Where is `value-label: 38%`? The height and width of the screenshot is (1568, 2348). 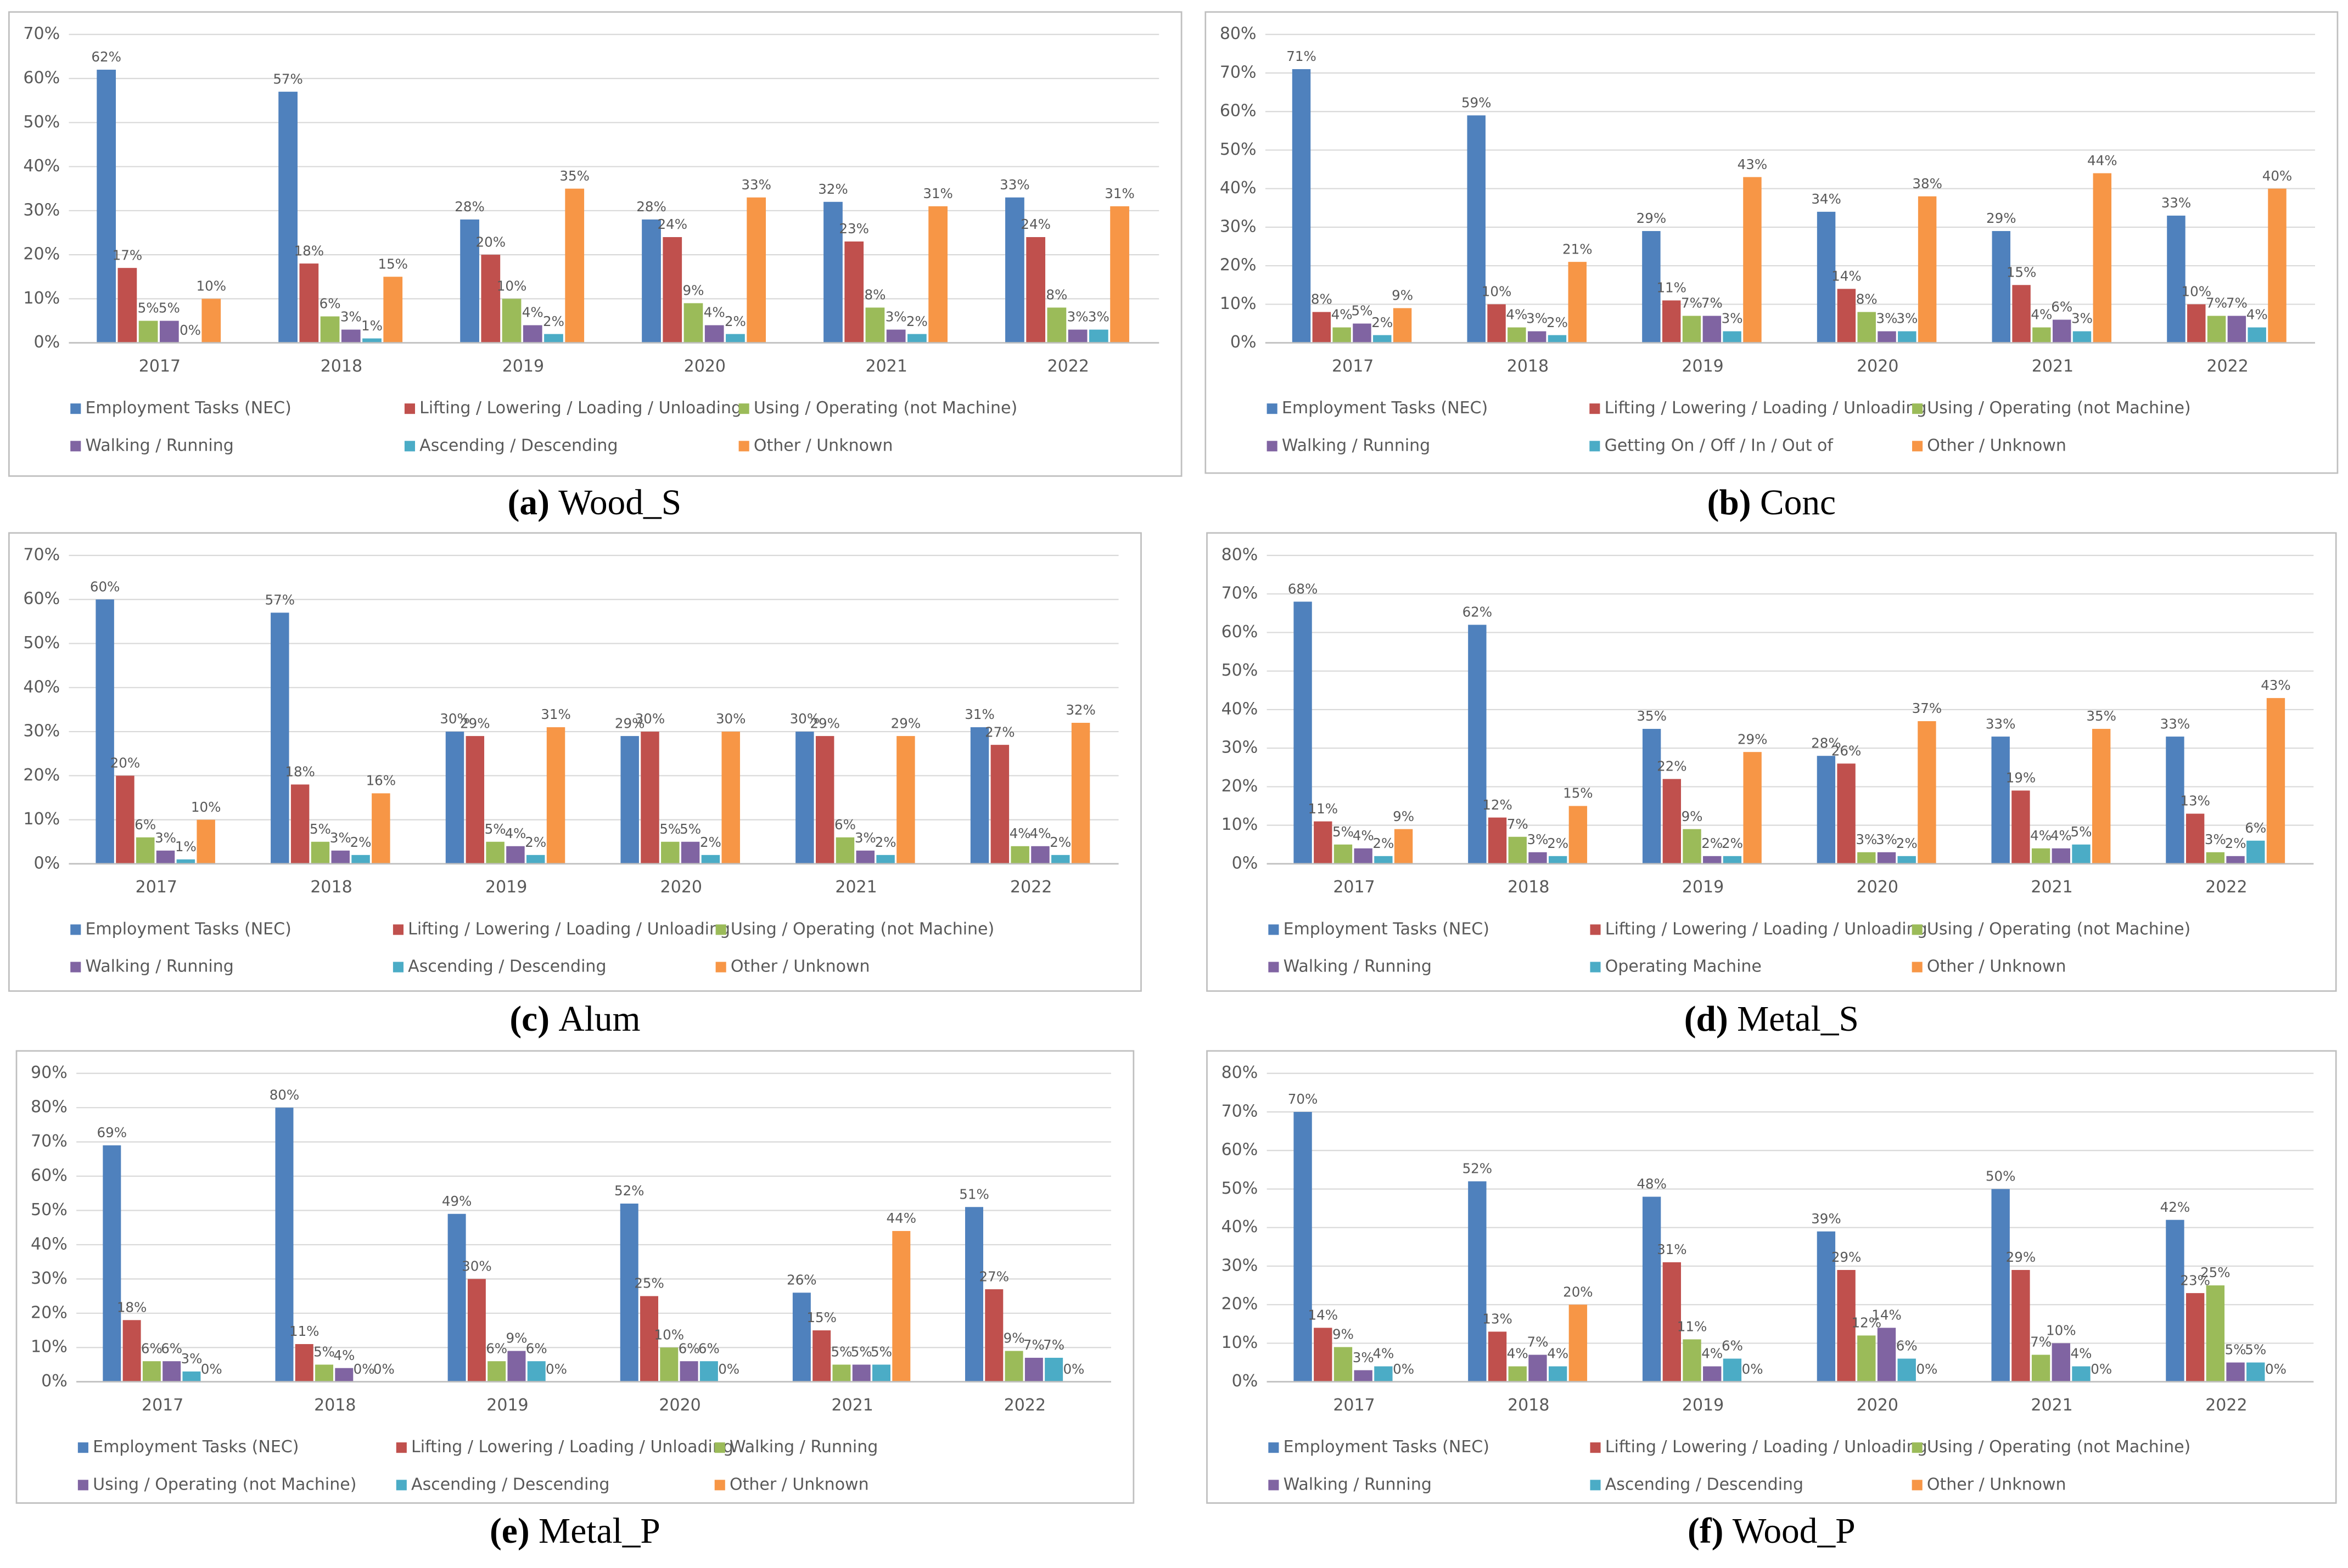 value-label: 38% is located at coordinates (1927, 184).